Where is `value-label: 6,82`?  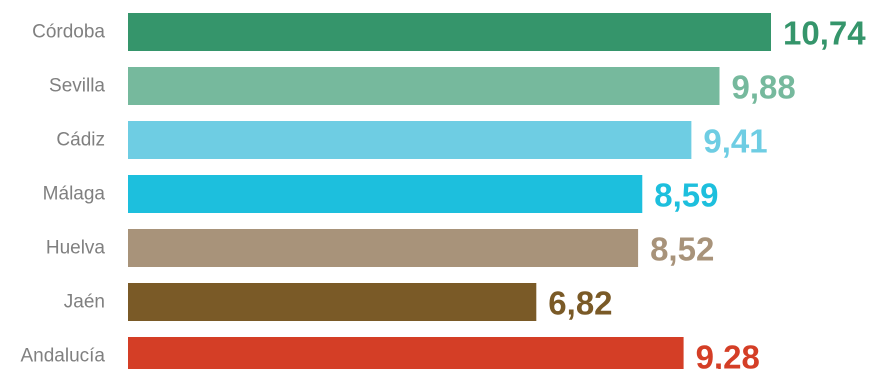 value-label: 6,82 is located at coordinates (580, 303).